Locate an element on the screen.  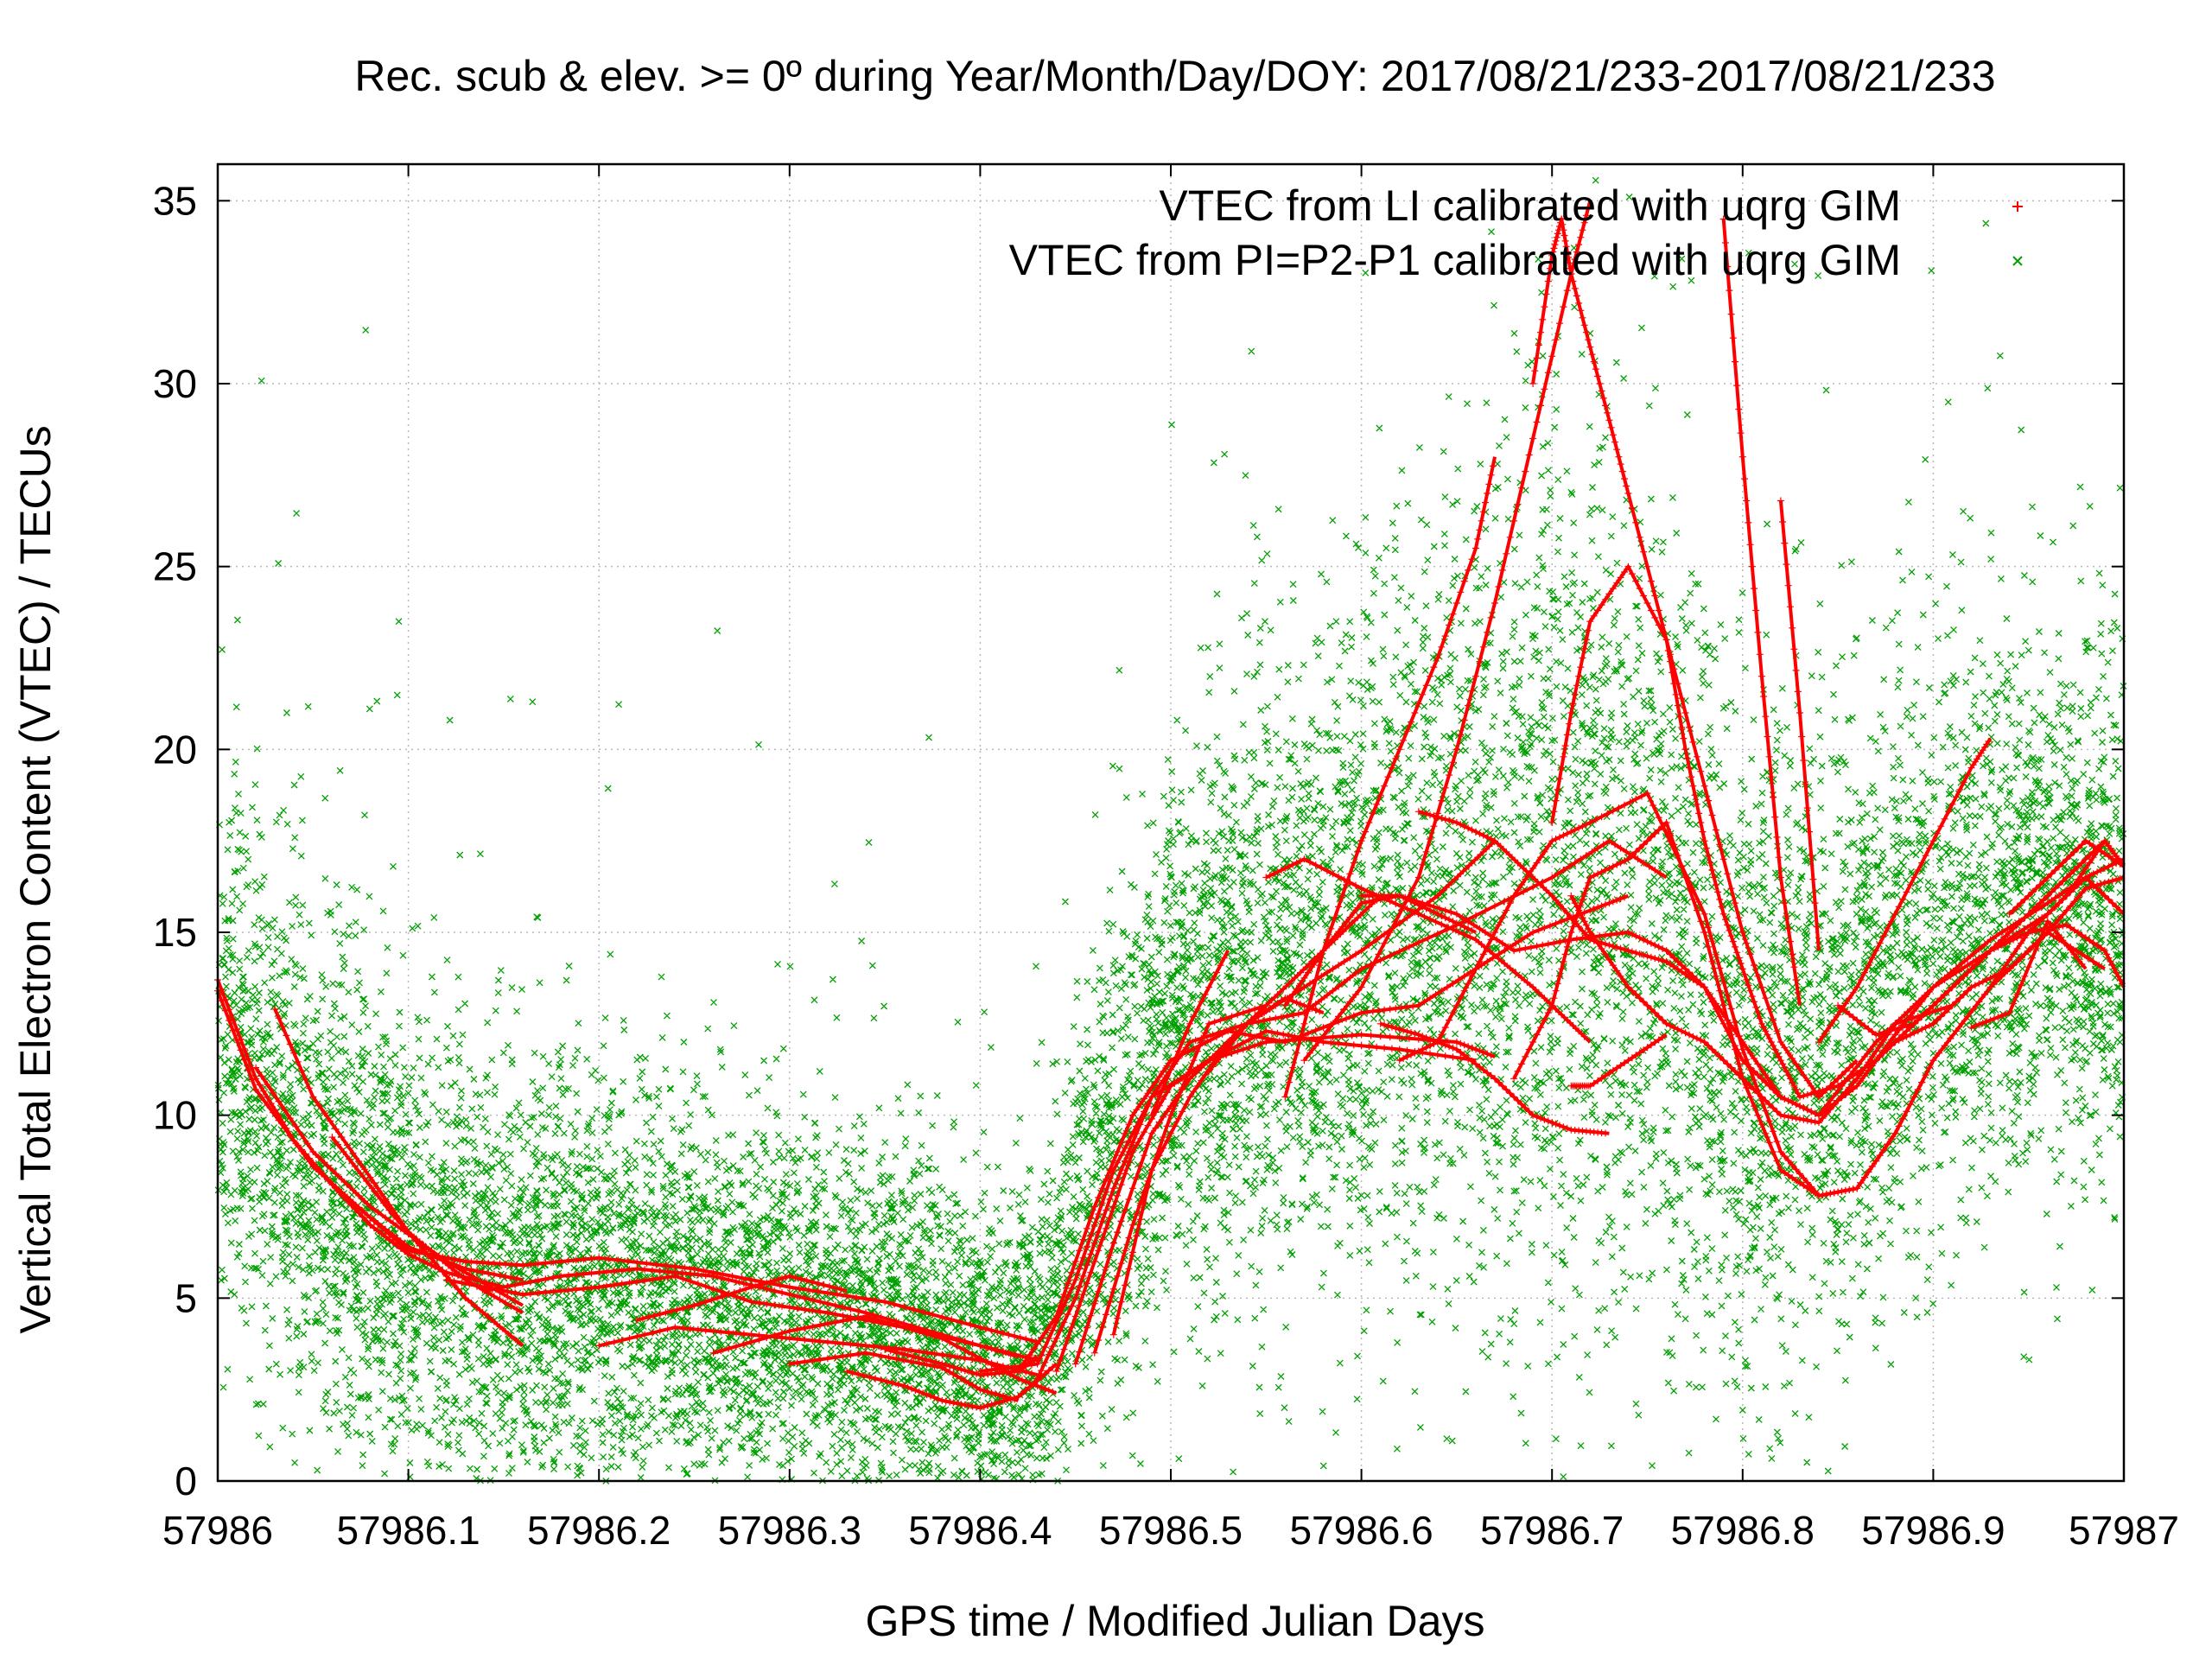
legend-marker-pi is located at coordinates (2017, 261).